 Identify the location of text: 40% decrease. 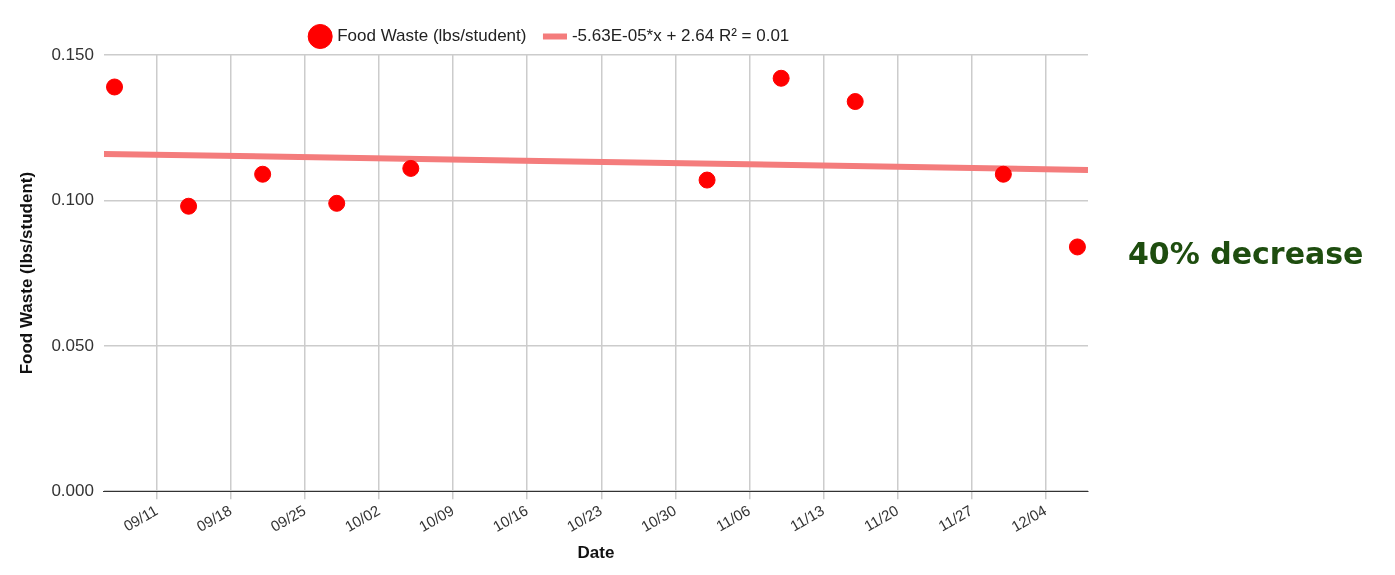
(1246, 253).